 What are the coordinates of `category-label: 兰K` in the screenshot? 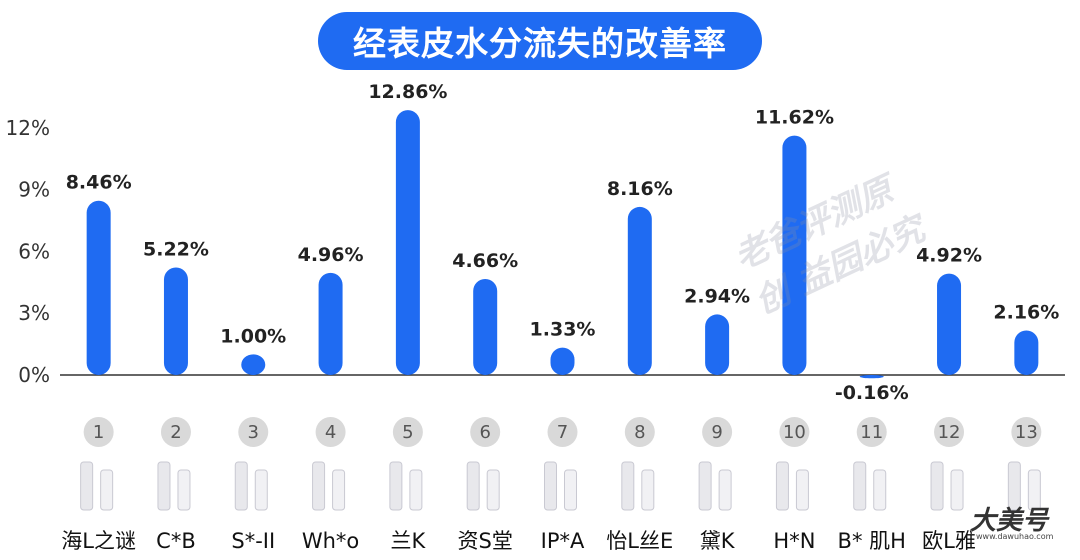 It's located at (408, 541).